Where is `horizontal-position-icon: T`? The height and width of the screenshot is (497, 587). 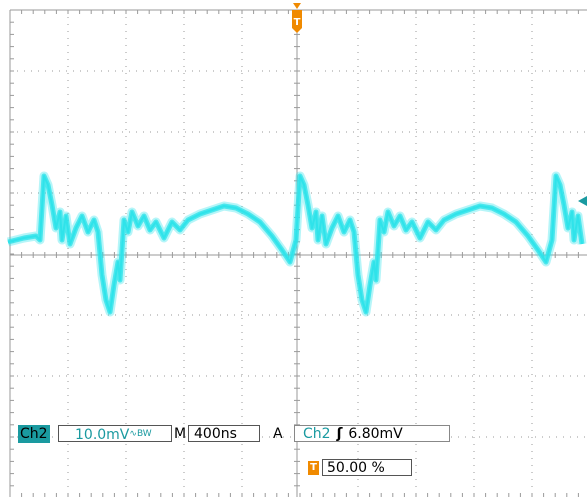
horizontal-position-icon: T is located at coordinates (313, 468).